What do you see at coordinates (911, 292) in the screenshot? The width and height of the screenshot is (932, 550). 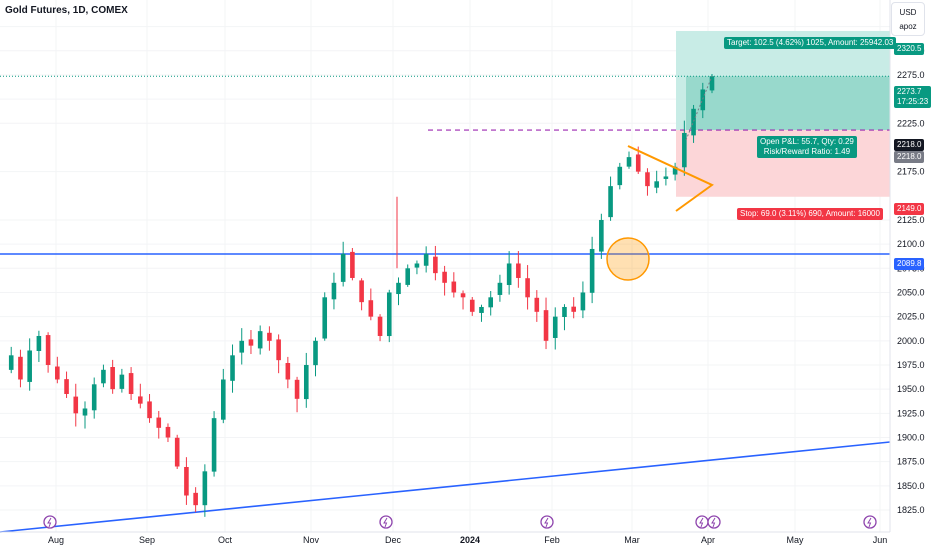 I see `price-tick-label: 2050.0` at bounding box center [911, 292].